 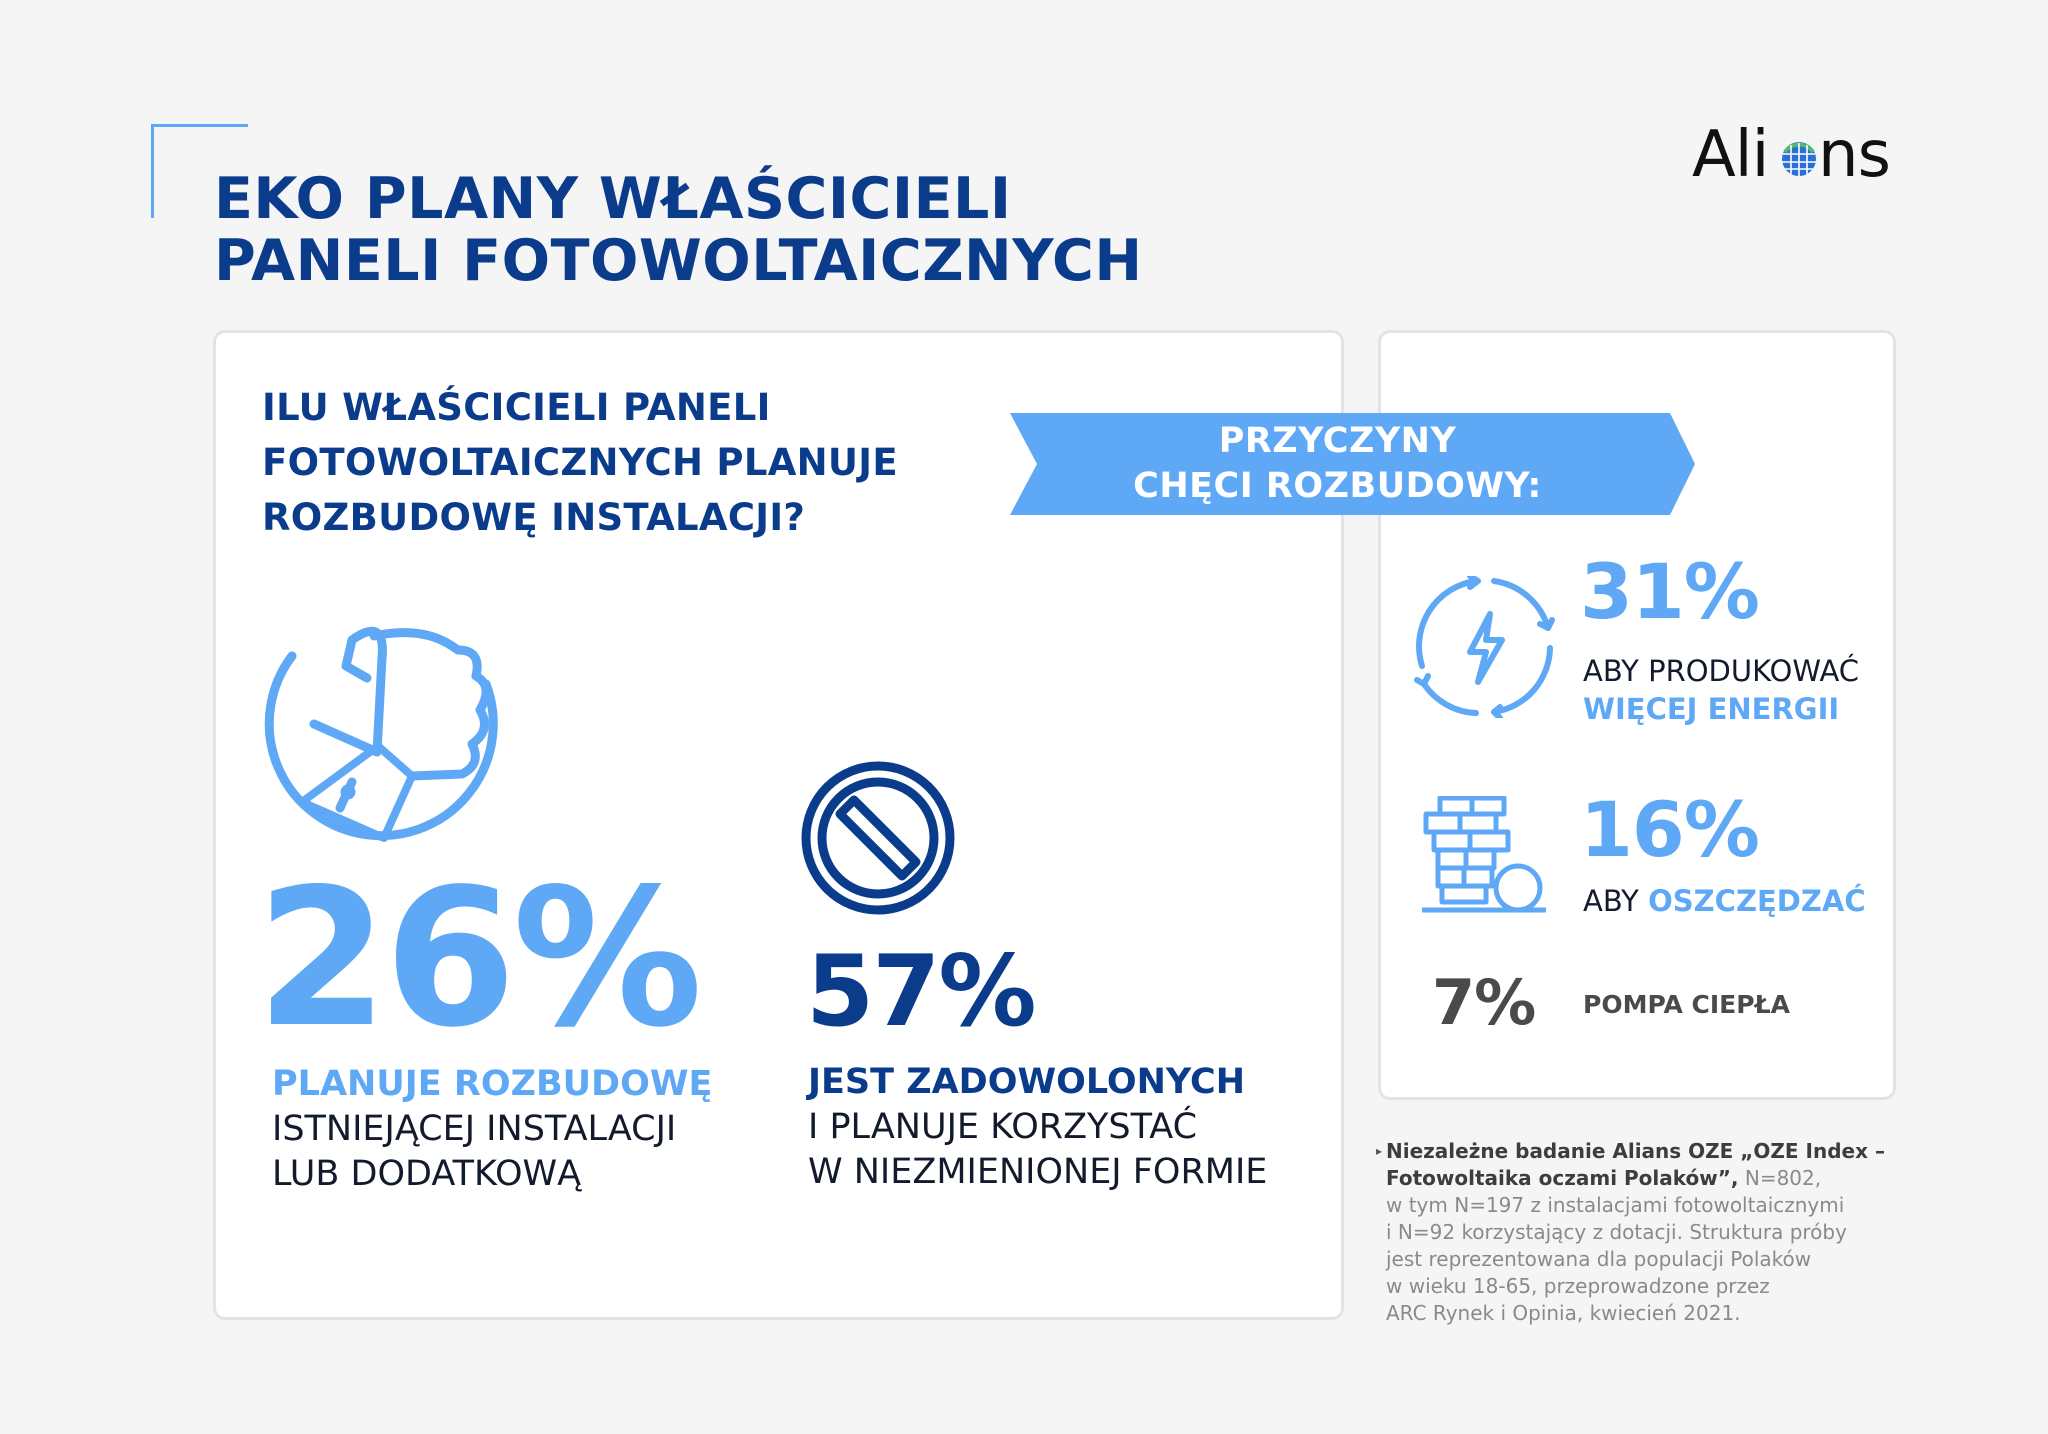 I want to click on footnote-sample-size: N=802,, so click(x=1780, y=1178).